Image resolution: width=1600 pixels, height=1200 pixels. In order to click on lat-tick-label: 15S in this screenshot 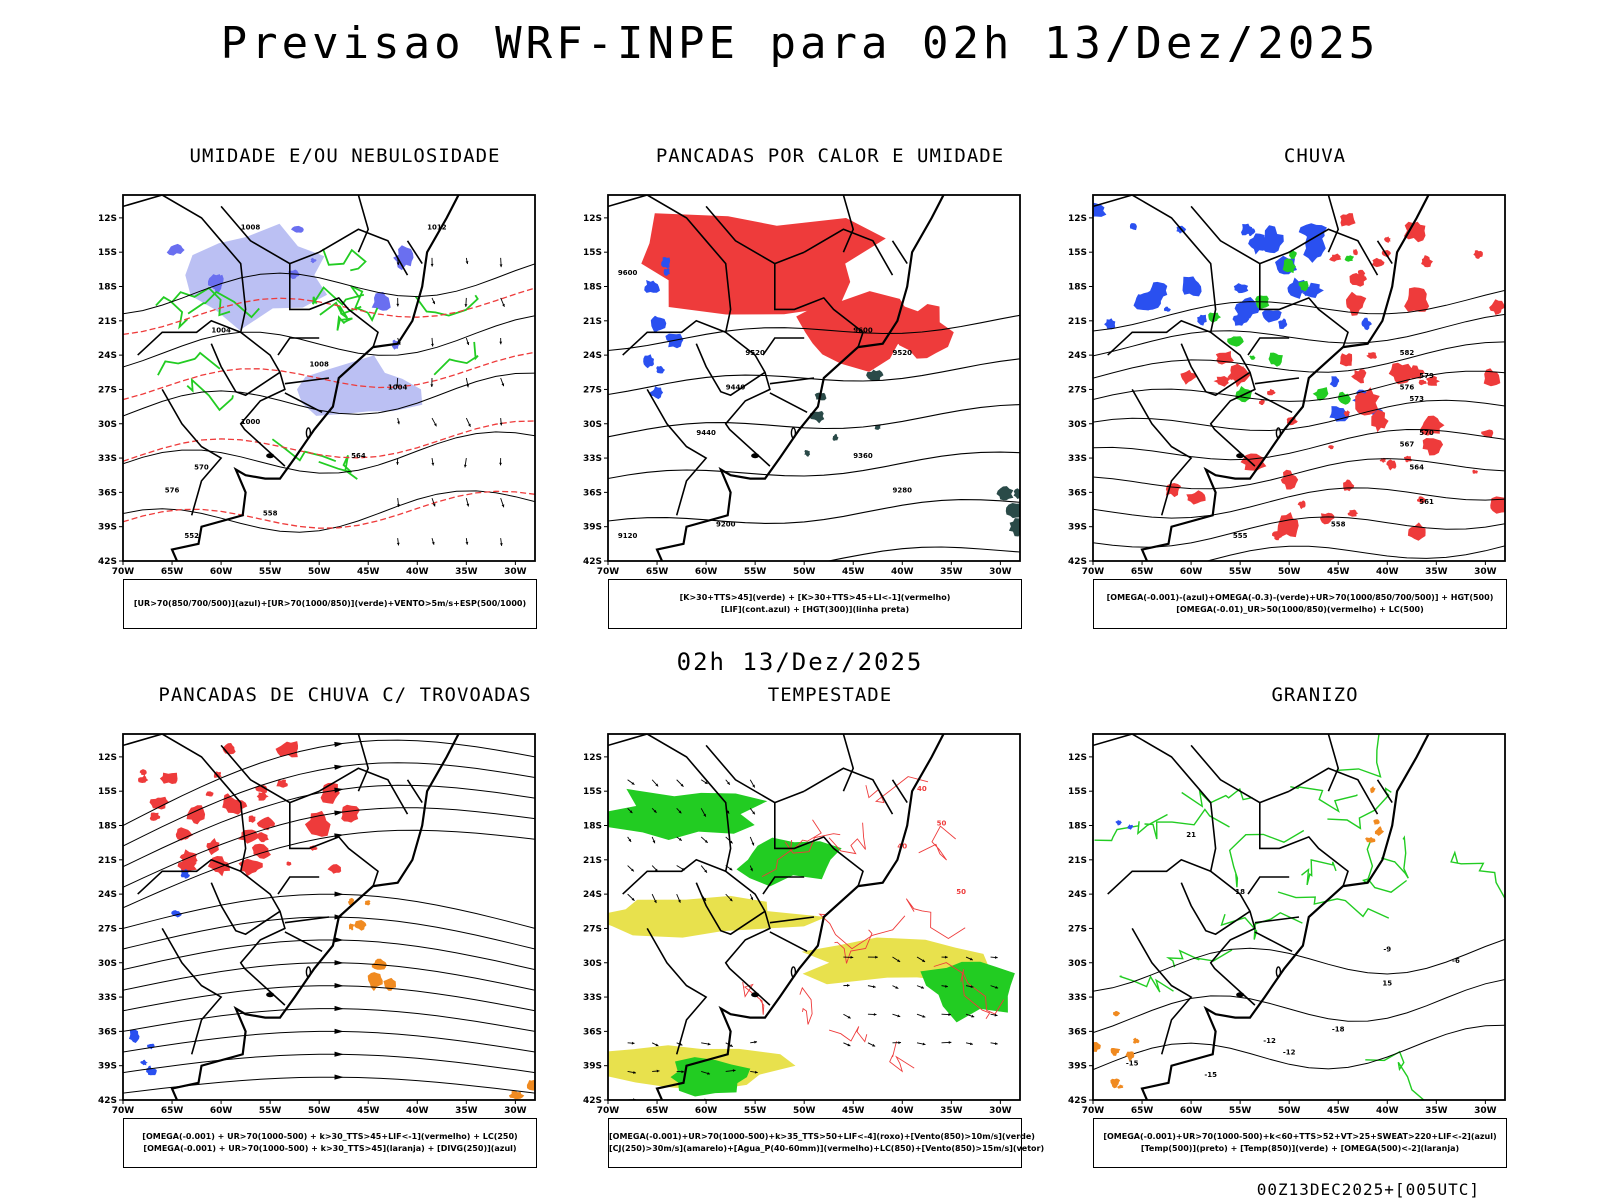, I will do `click(1077, 792)`.